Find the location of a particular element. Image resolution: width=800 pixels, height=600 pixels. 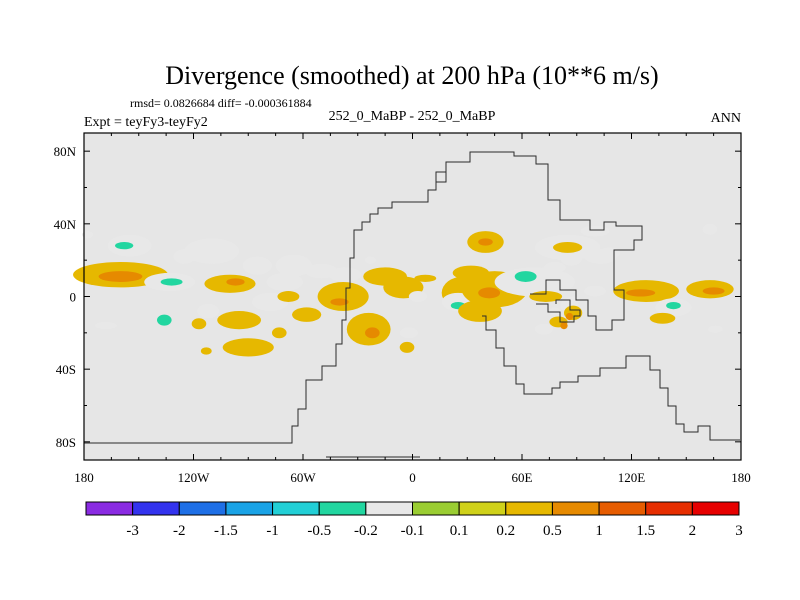

season-label: ANN is located at coordinates (726, 118).